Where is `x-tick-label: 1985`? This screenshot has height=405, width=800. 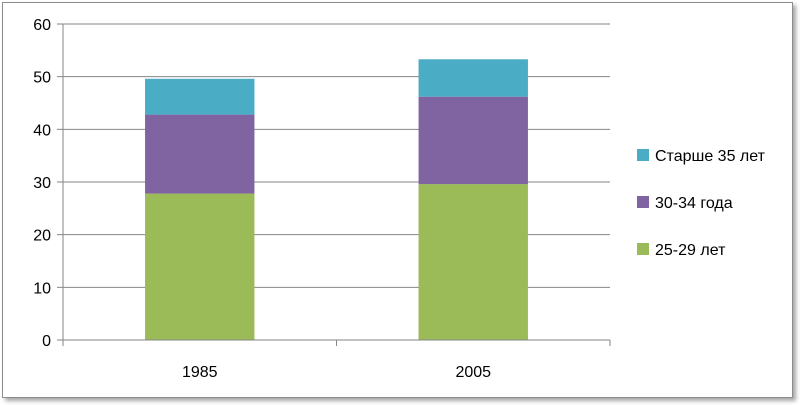 x-tick-label: 1985 is located at coordinates (200, 372).